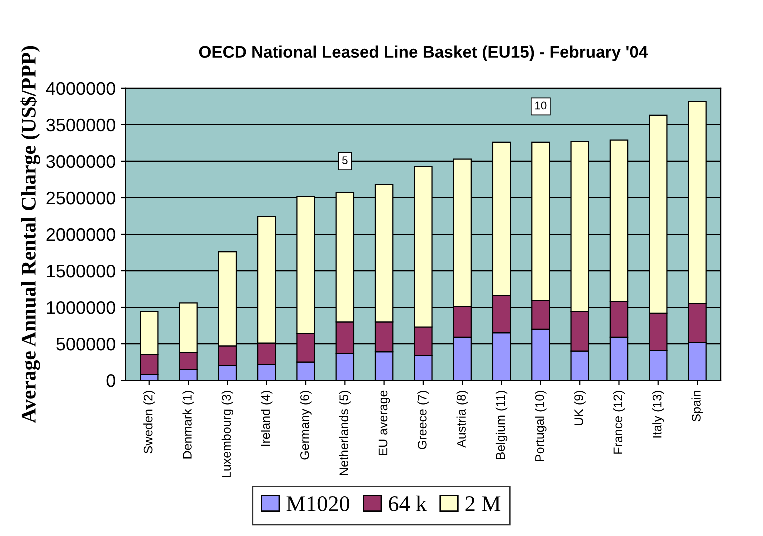  I want to click on x-tick-label: Ireland (4), so click(267, 418).